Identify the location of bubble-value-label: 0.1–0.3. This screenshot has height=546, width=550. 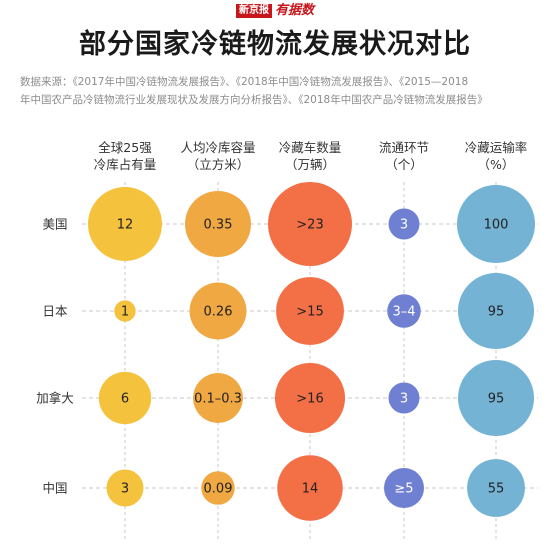
(218, 399).